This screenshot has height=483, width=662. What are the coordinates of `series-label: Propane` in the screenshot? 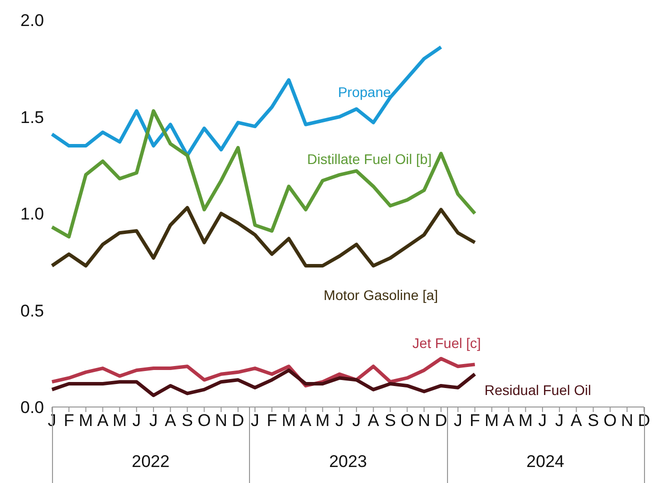 It's located at (364, 91).